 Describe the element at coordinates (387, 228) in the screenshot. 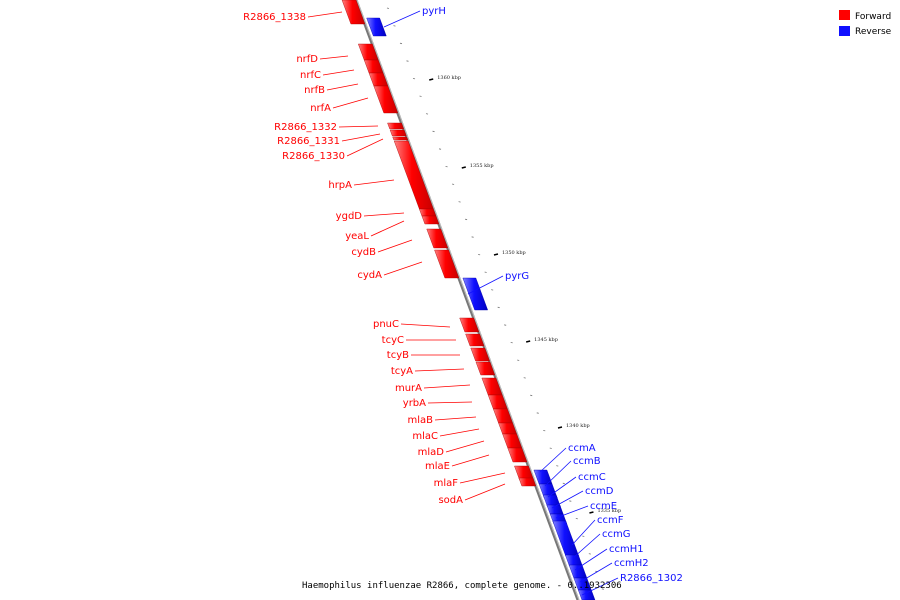

I see `leader-yeal` at that location.